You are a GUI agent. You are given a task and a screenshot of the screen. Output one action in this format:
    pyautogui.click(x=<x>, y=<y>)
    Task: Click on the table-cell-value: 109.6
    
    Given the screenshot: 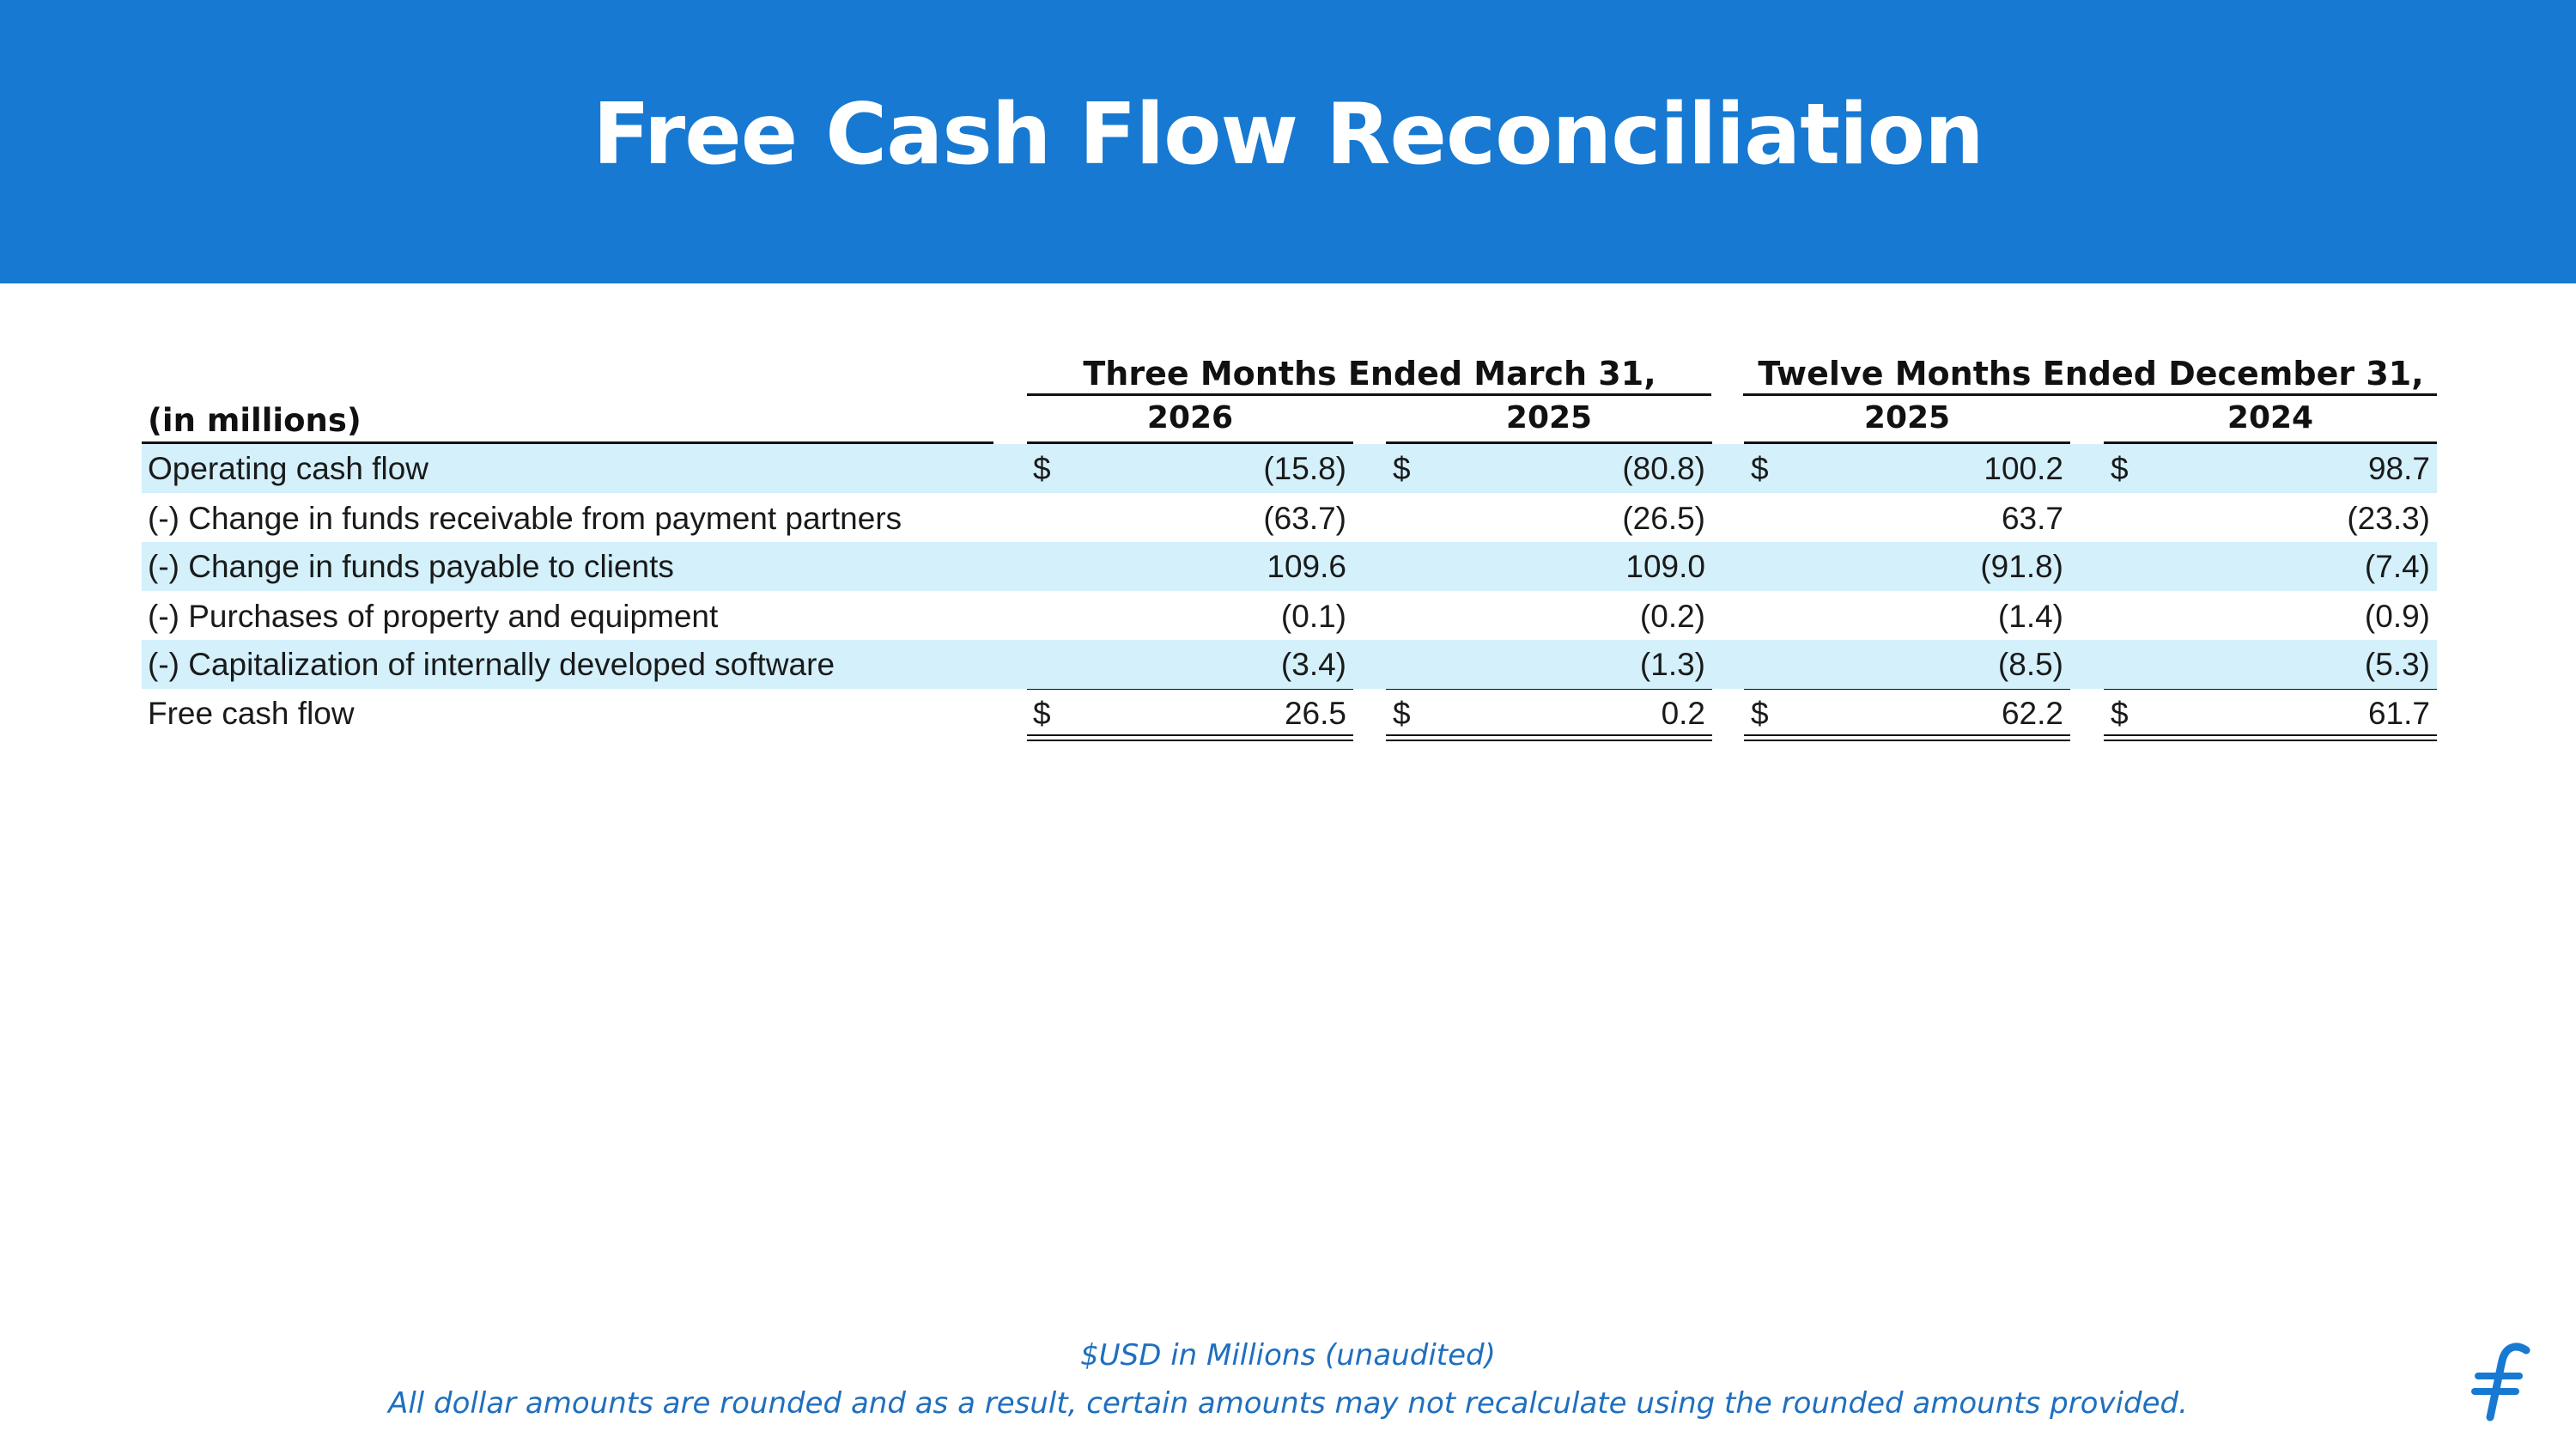 What is the action you would take?
    pyautogui.click(x=1306, y=566)
    